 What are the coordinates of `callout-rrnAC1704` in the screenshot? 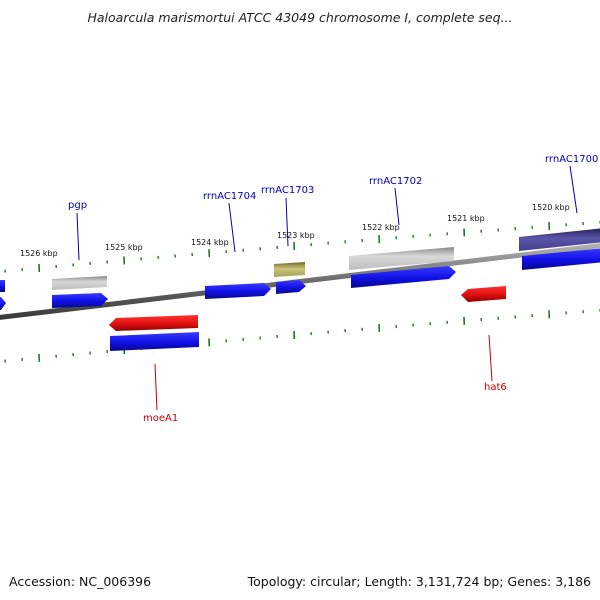 It's located at (232, 227).